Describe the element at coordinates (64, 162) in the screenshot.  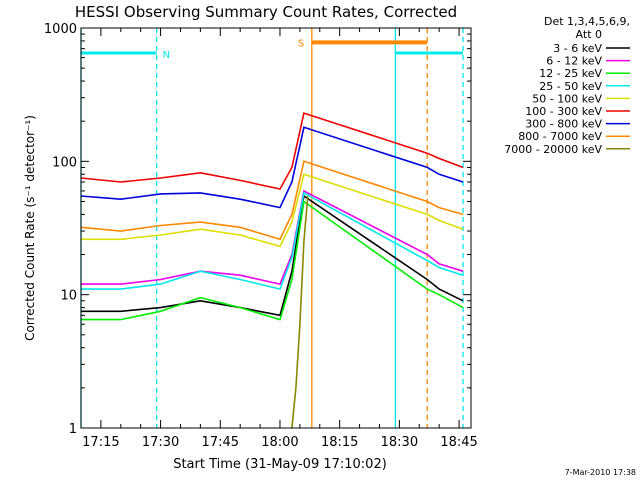
I see `y-tick-label: 100` at that location.